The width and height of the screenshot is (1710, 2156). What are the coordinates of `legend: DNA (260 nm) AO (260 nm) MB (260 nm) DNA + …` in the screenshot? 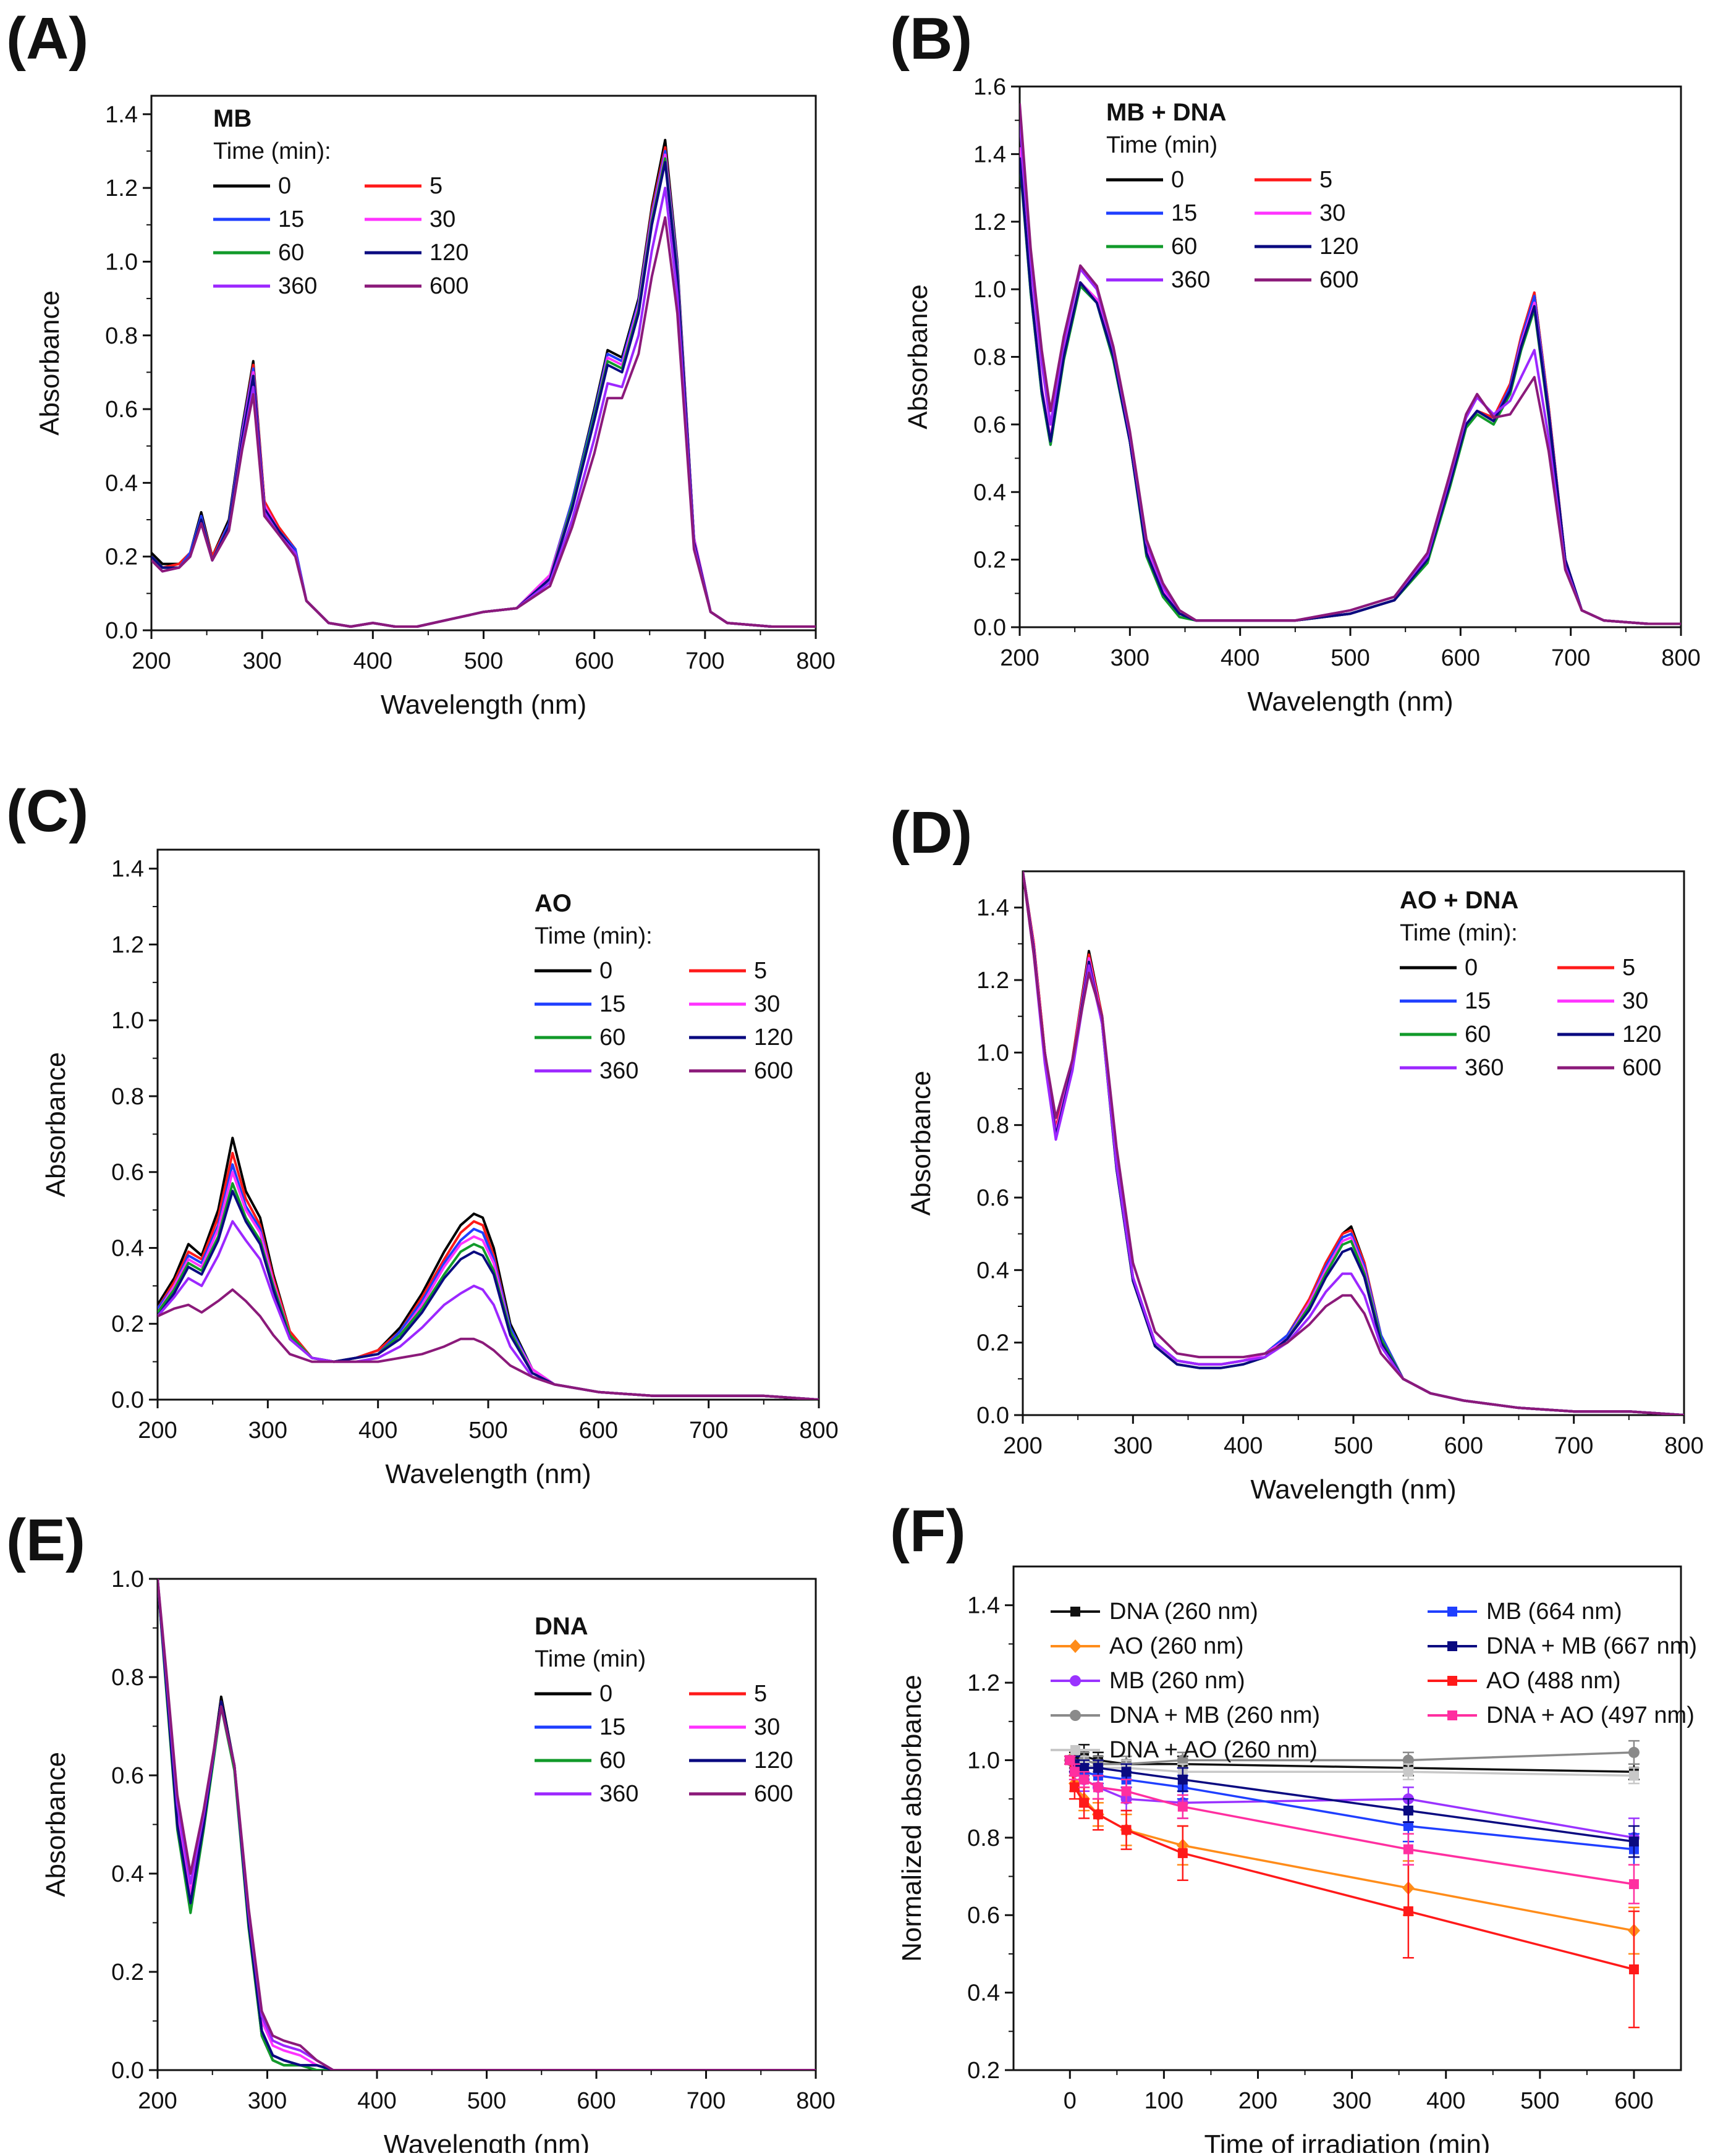 It's located at (1374, 1681).